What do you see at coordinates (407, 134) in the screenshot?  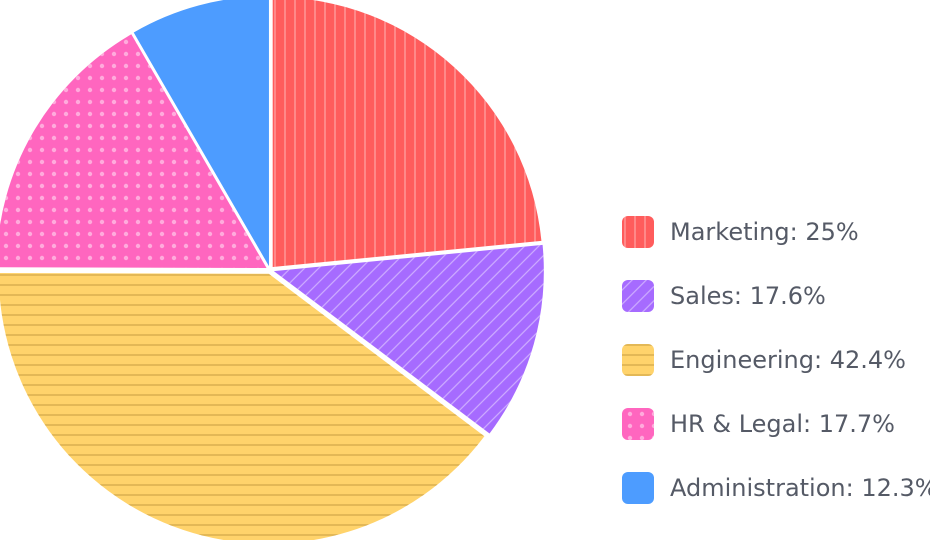 I see `pie-slice-marketing` at bounding box center [407, 134].